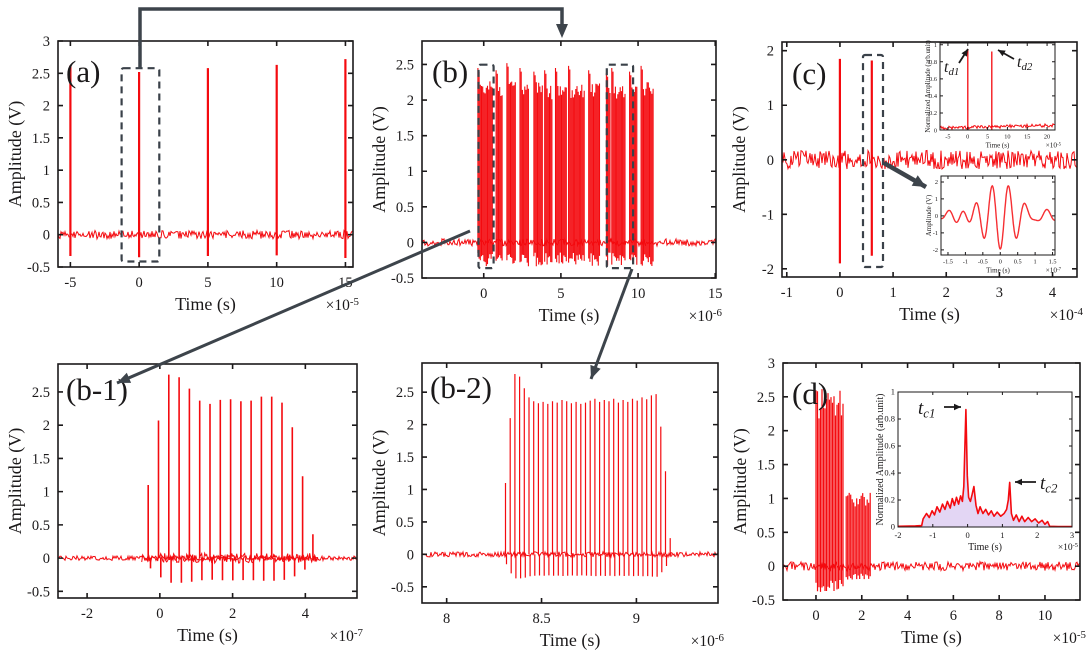 This screenshot has width=1090, height=654. What do you see at coordinates (351, 37) in the screenshot?
I see `a-to-b-connector` at bounding box center [351, 37].